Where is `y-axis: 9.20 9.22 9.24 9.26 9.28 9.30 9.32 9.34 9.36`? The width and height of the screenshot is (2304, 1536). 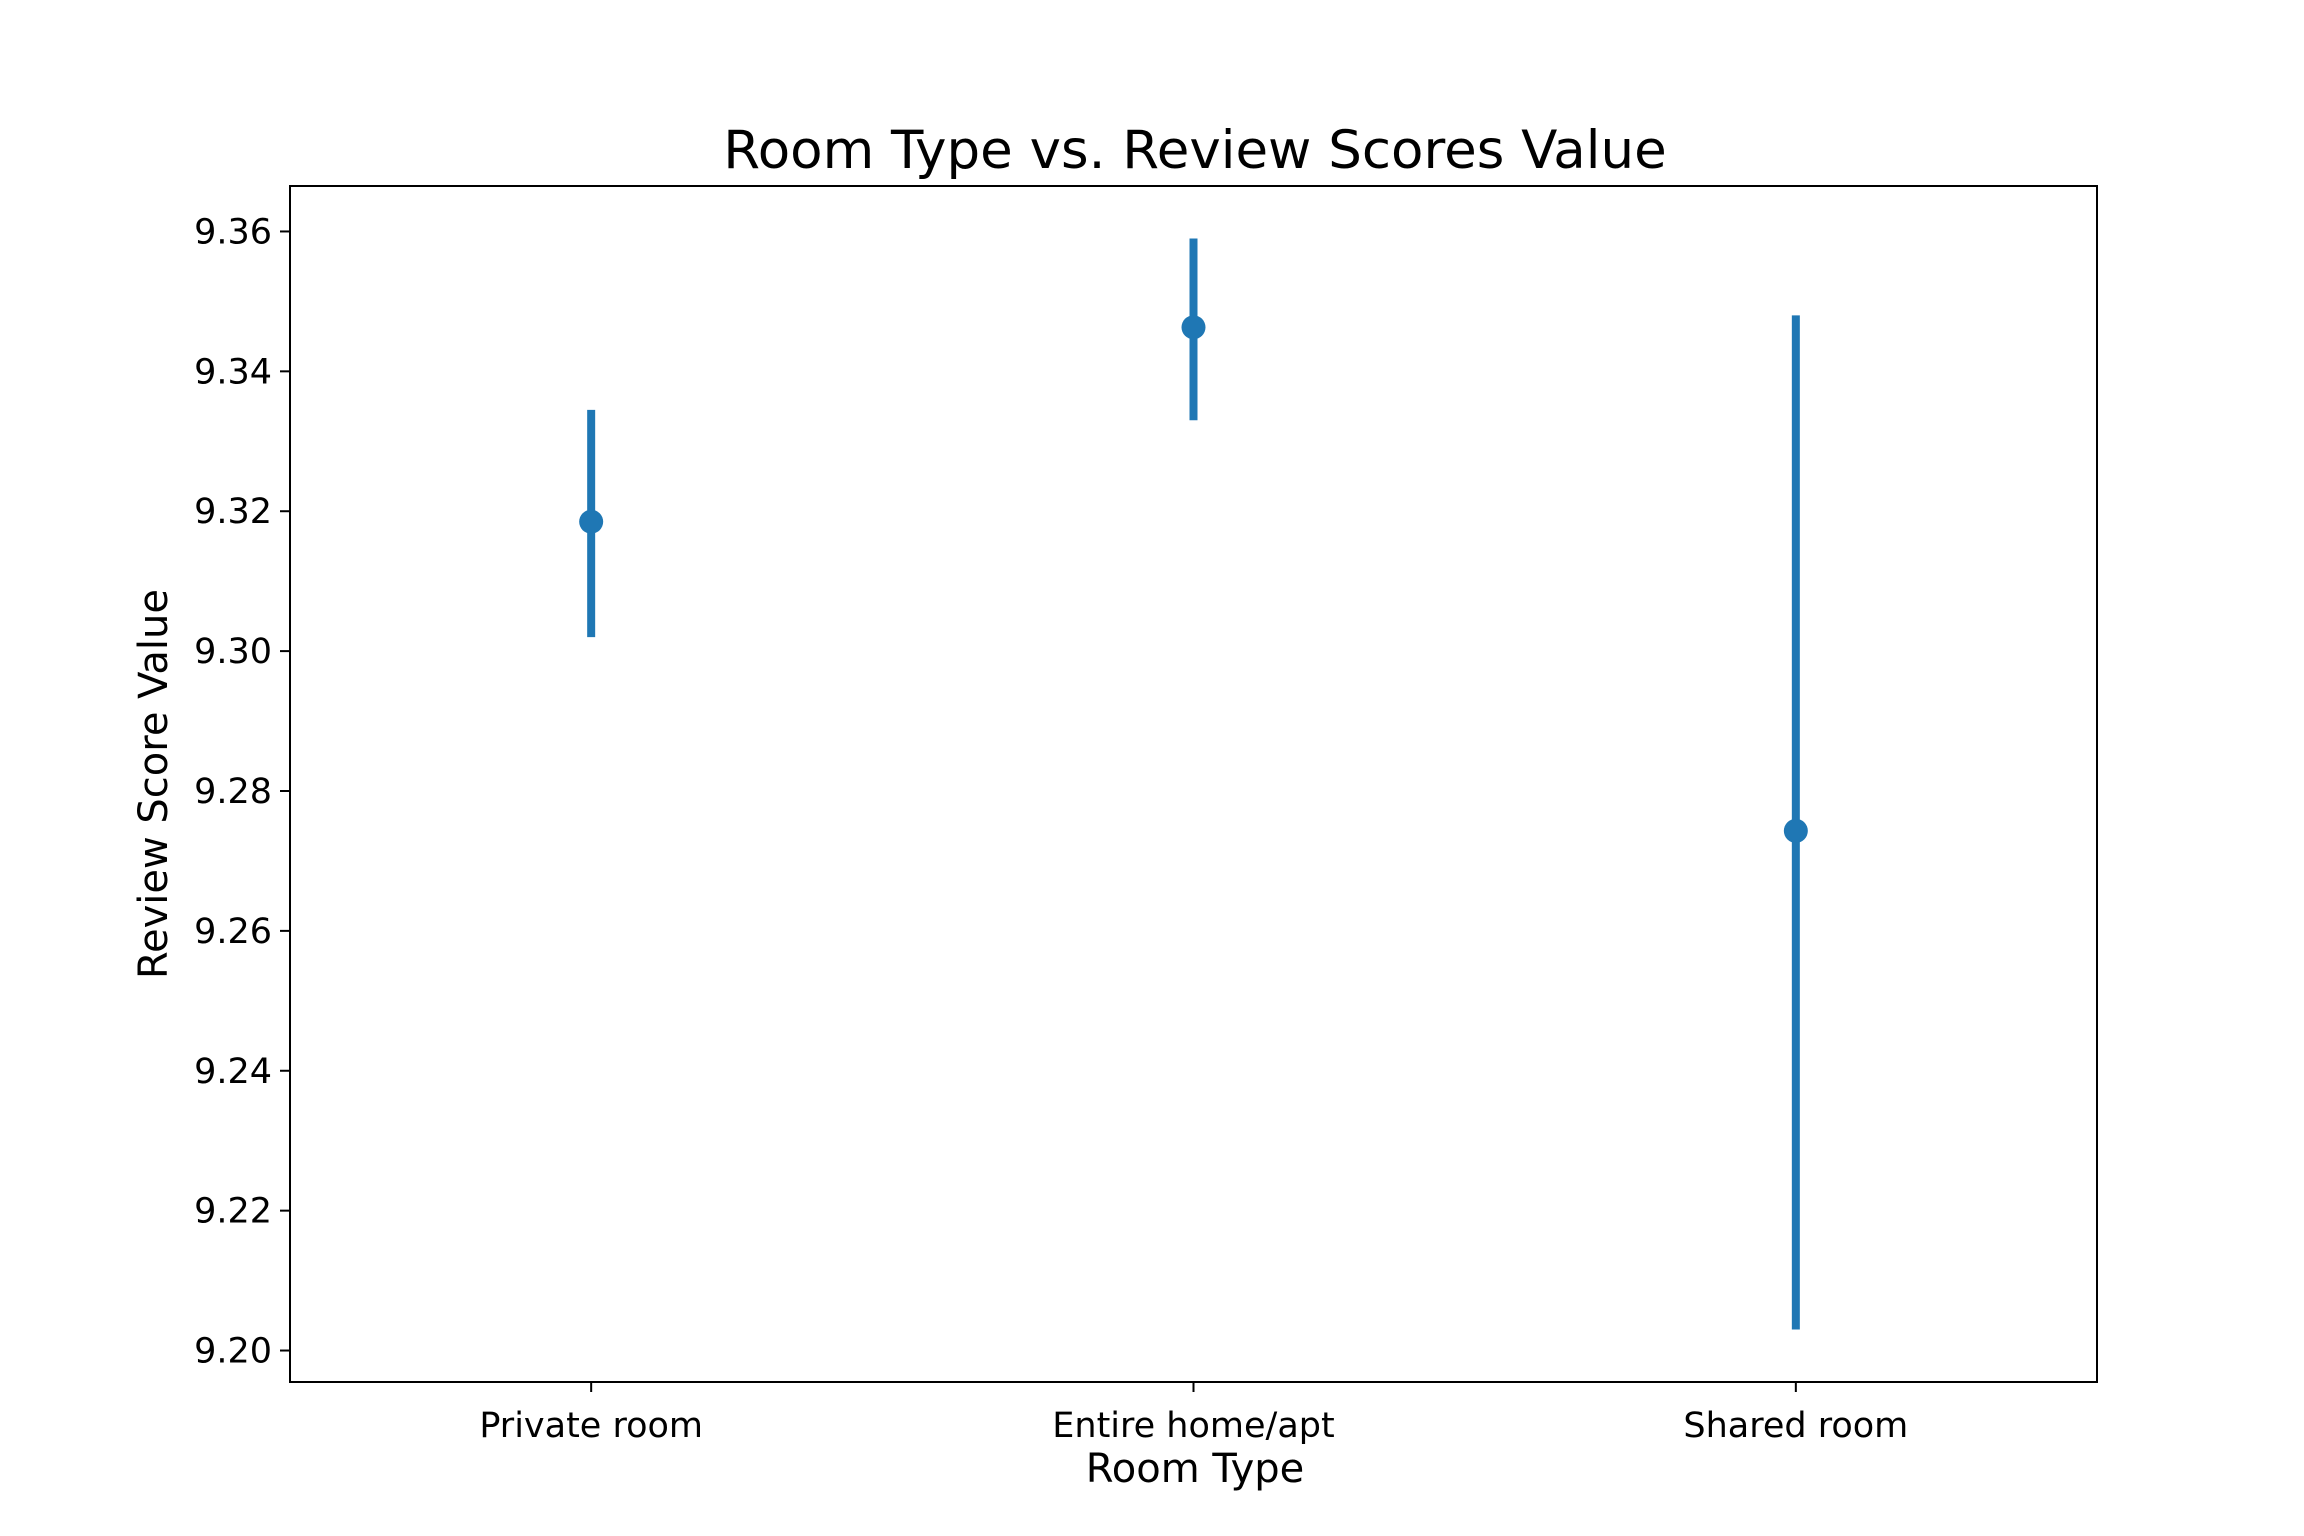 y-axis: 9.20 9.22 9.24 9.26 9.28 9.30 9.32 9.34 9.36 is located at coordinates (242, 792).